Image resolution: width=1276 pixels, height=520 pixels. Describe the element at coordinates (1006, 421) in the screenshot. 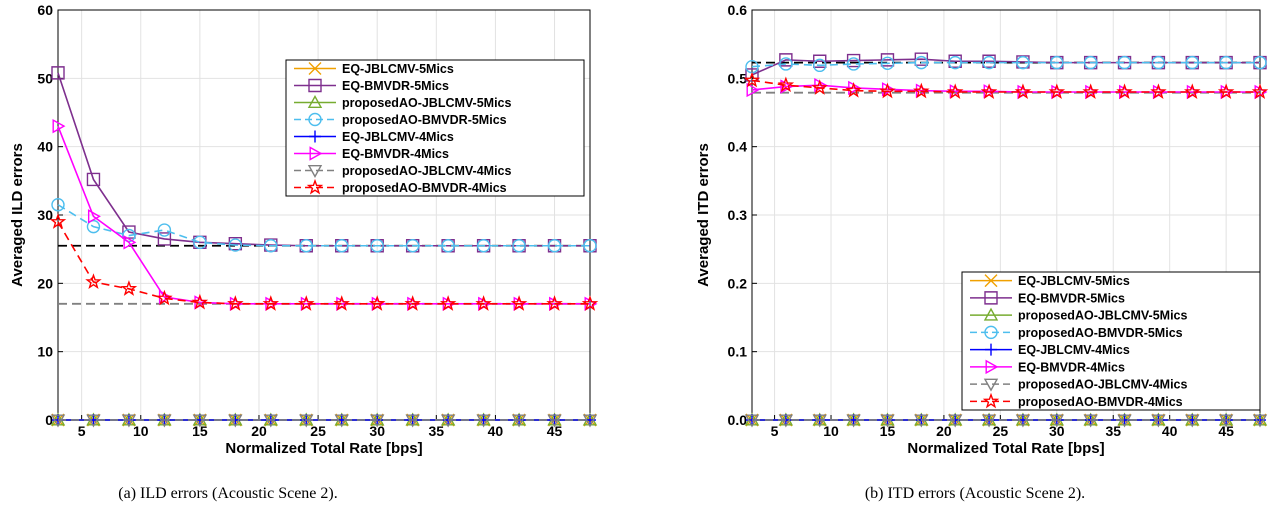

I see `series-proposedAO-JBLCMV-4Mics` at that location.